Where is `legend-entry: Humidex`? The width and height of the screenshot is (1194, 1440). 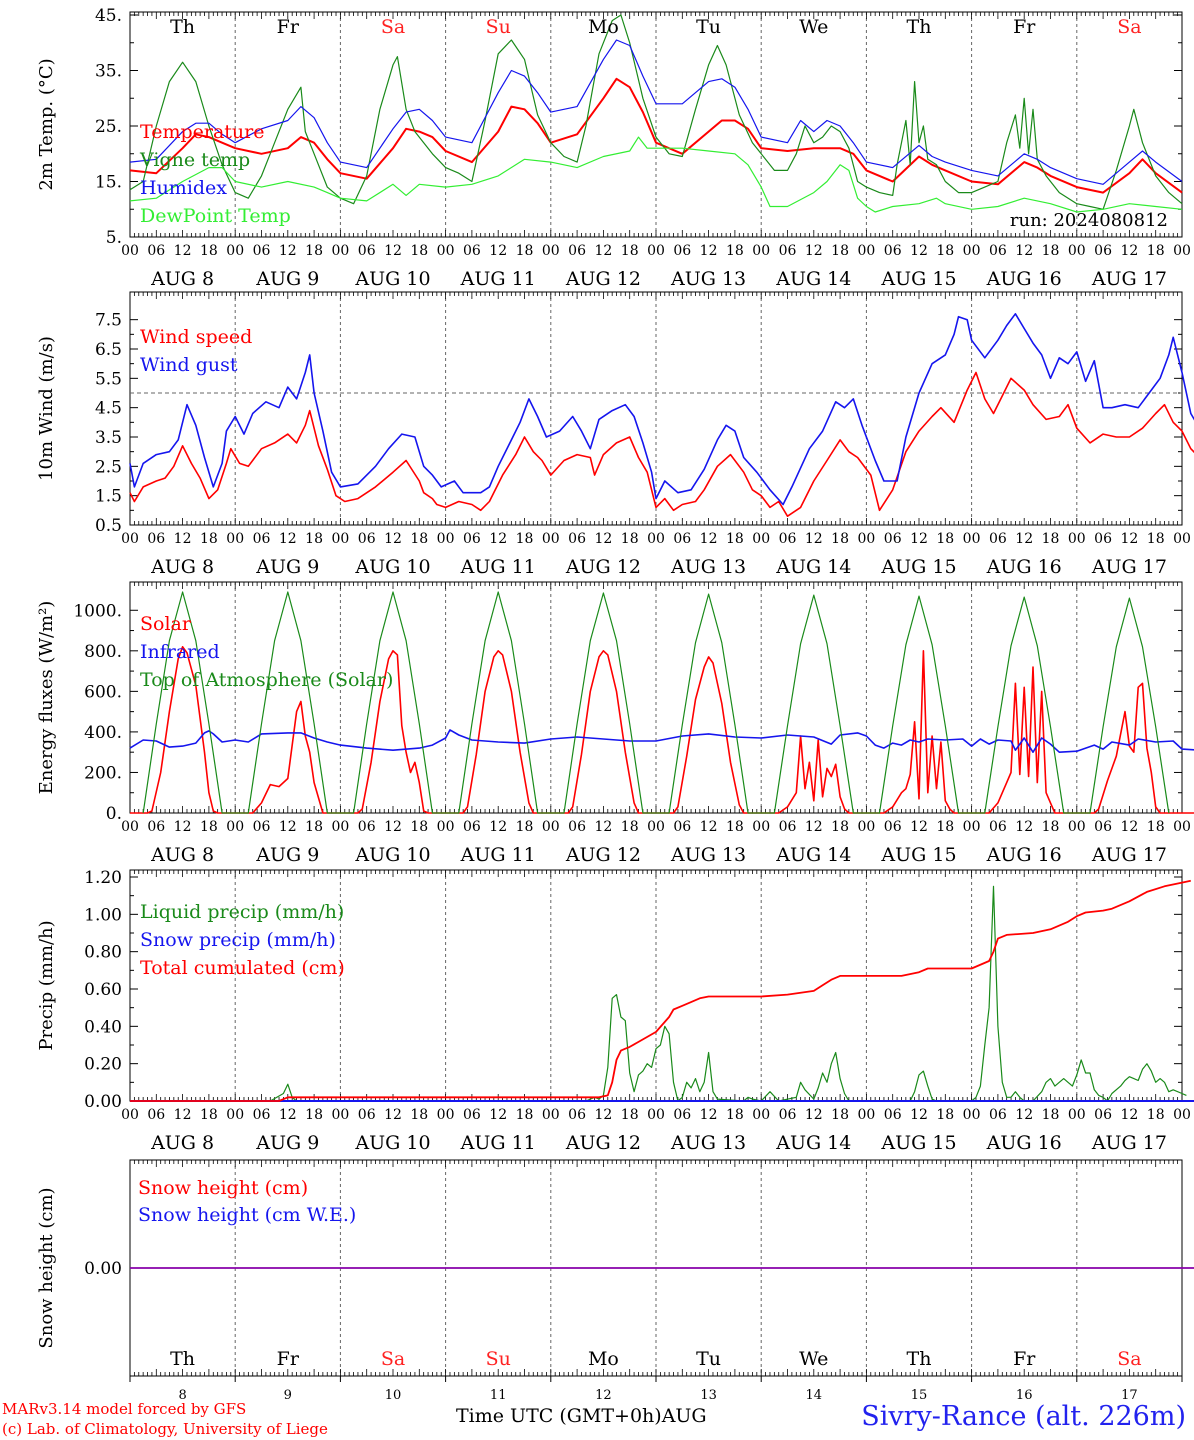
legend-entry: Humidex is located at coordinates (183, 188).